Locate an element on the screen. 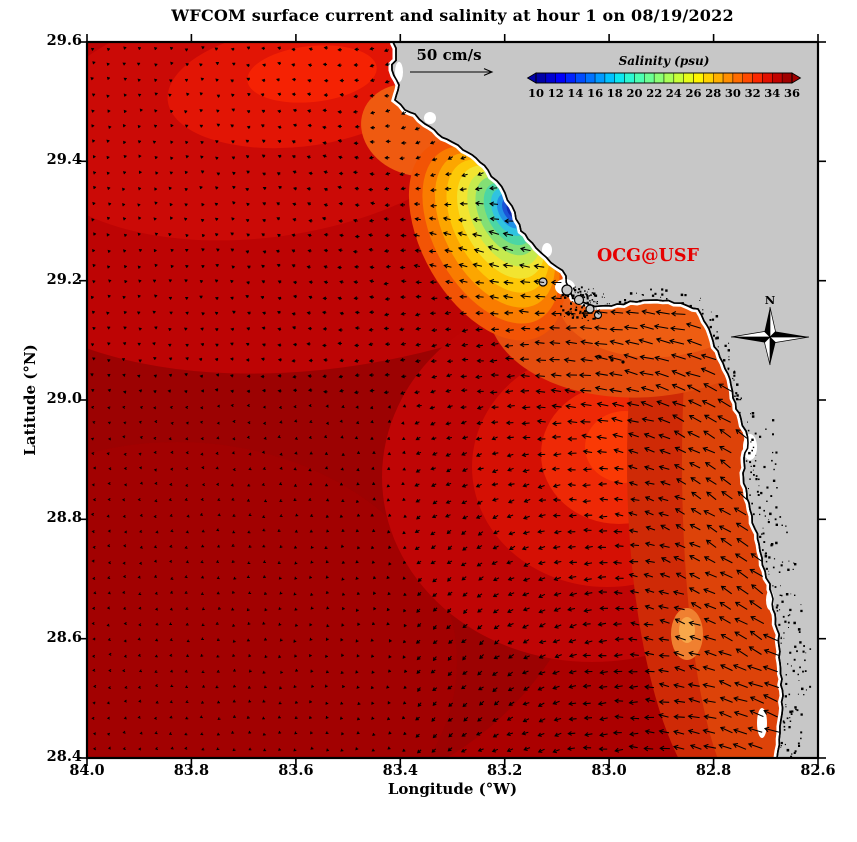 The image size is (857, 842). vector-scale-legend: 50 cm/s is located at coordinates (452, 61).